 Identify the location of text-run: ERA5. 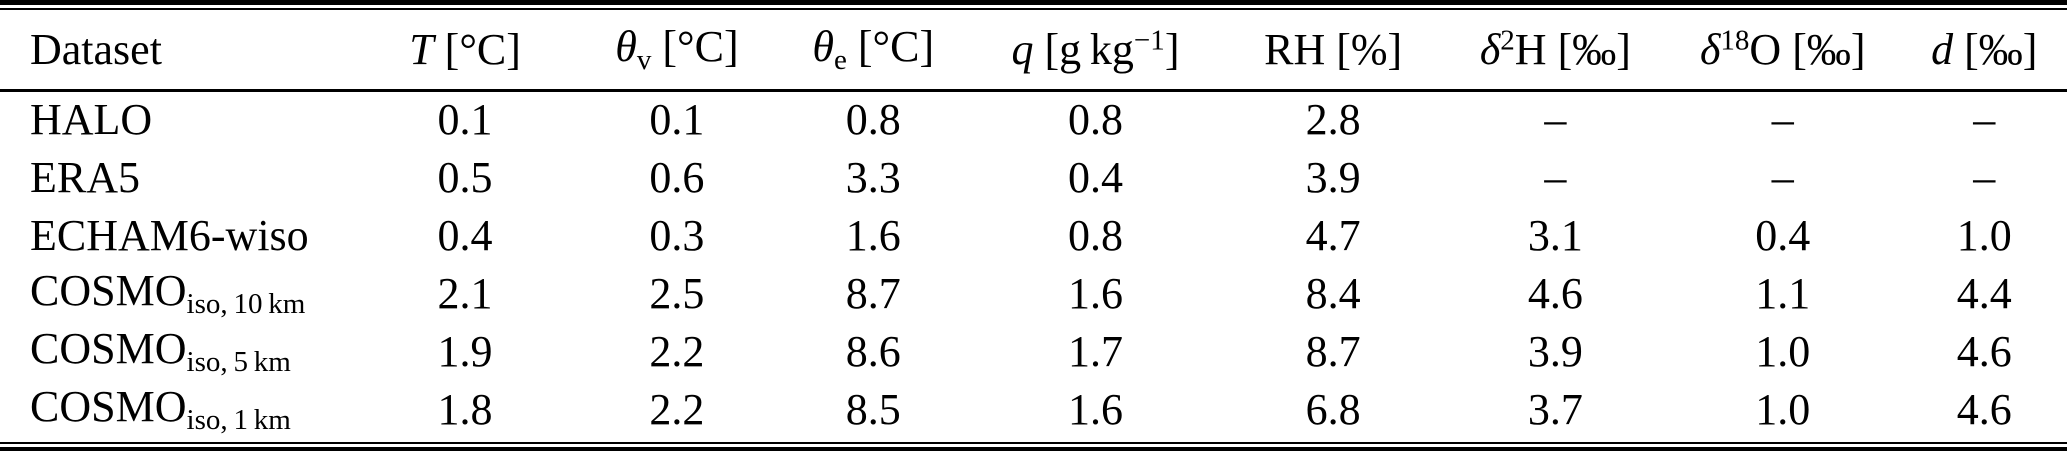
(85, 177).